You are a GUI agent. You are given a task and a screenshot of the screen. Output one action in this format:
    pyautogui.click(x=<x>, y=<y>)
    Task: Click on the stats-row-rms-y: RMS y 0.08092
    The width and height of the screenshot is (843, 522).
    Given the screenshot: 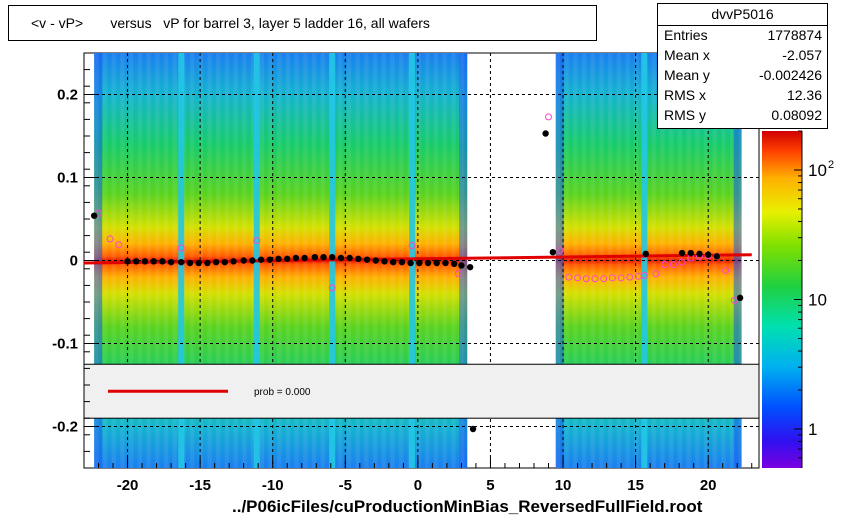 What is the action you would take?
    pyautogui.click(x=743, y=117)
    